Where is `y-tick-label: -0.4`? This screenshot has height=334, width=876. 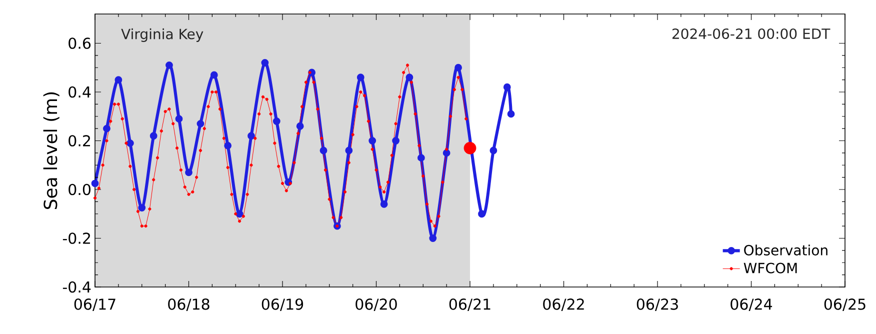
y-tick-label: -0.4 is located at coordinates (76, 287).